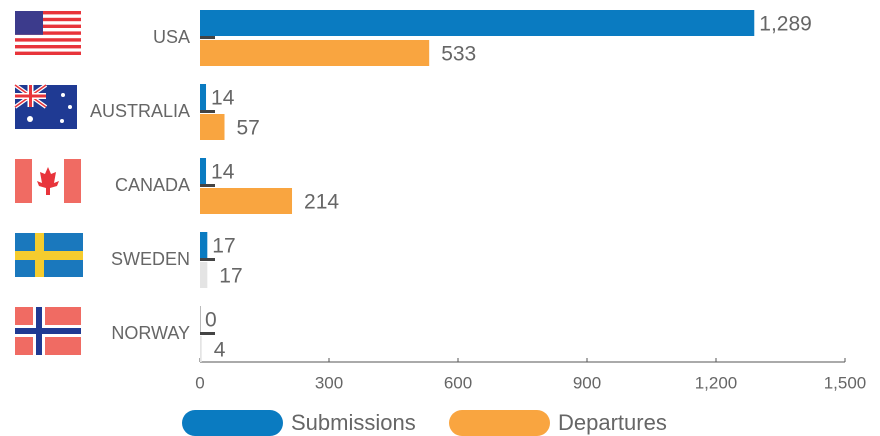  I want to click on category-label: CANADA, so click(152, 185).